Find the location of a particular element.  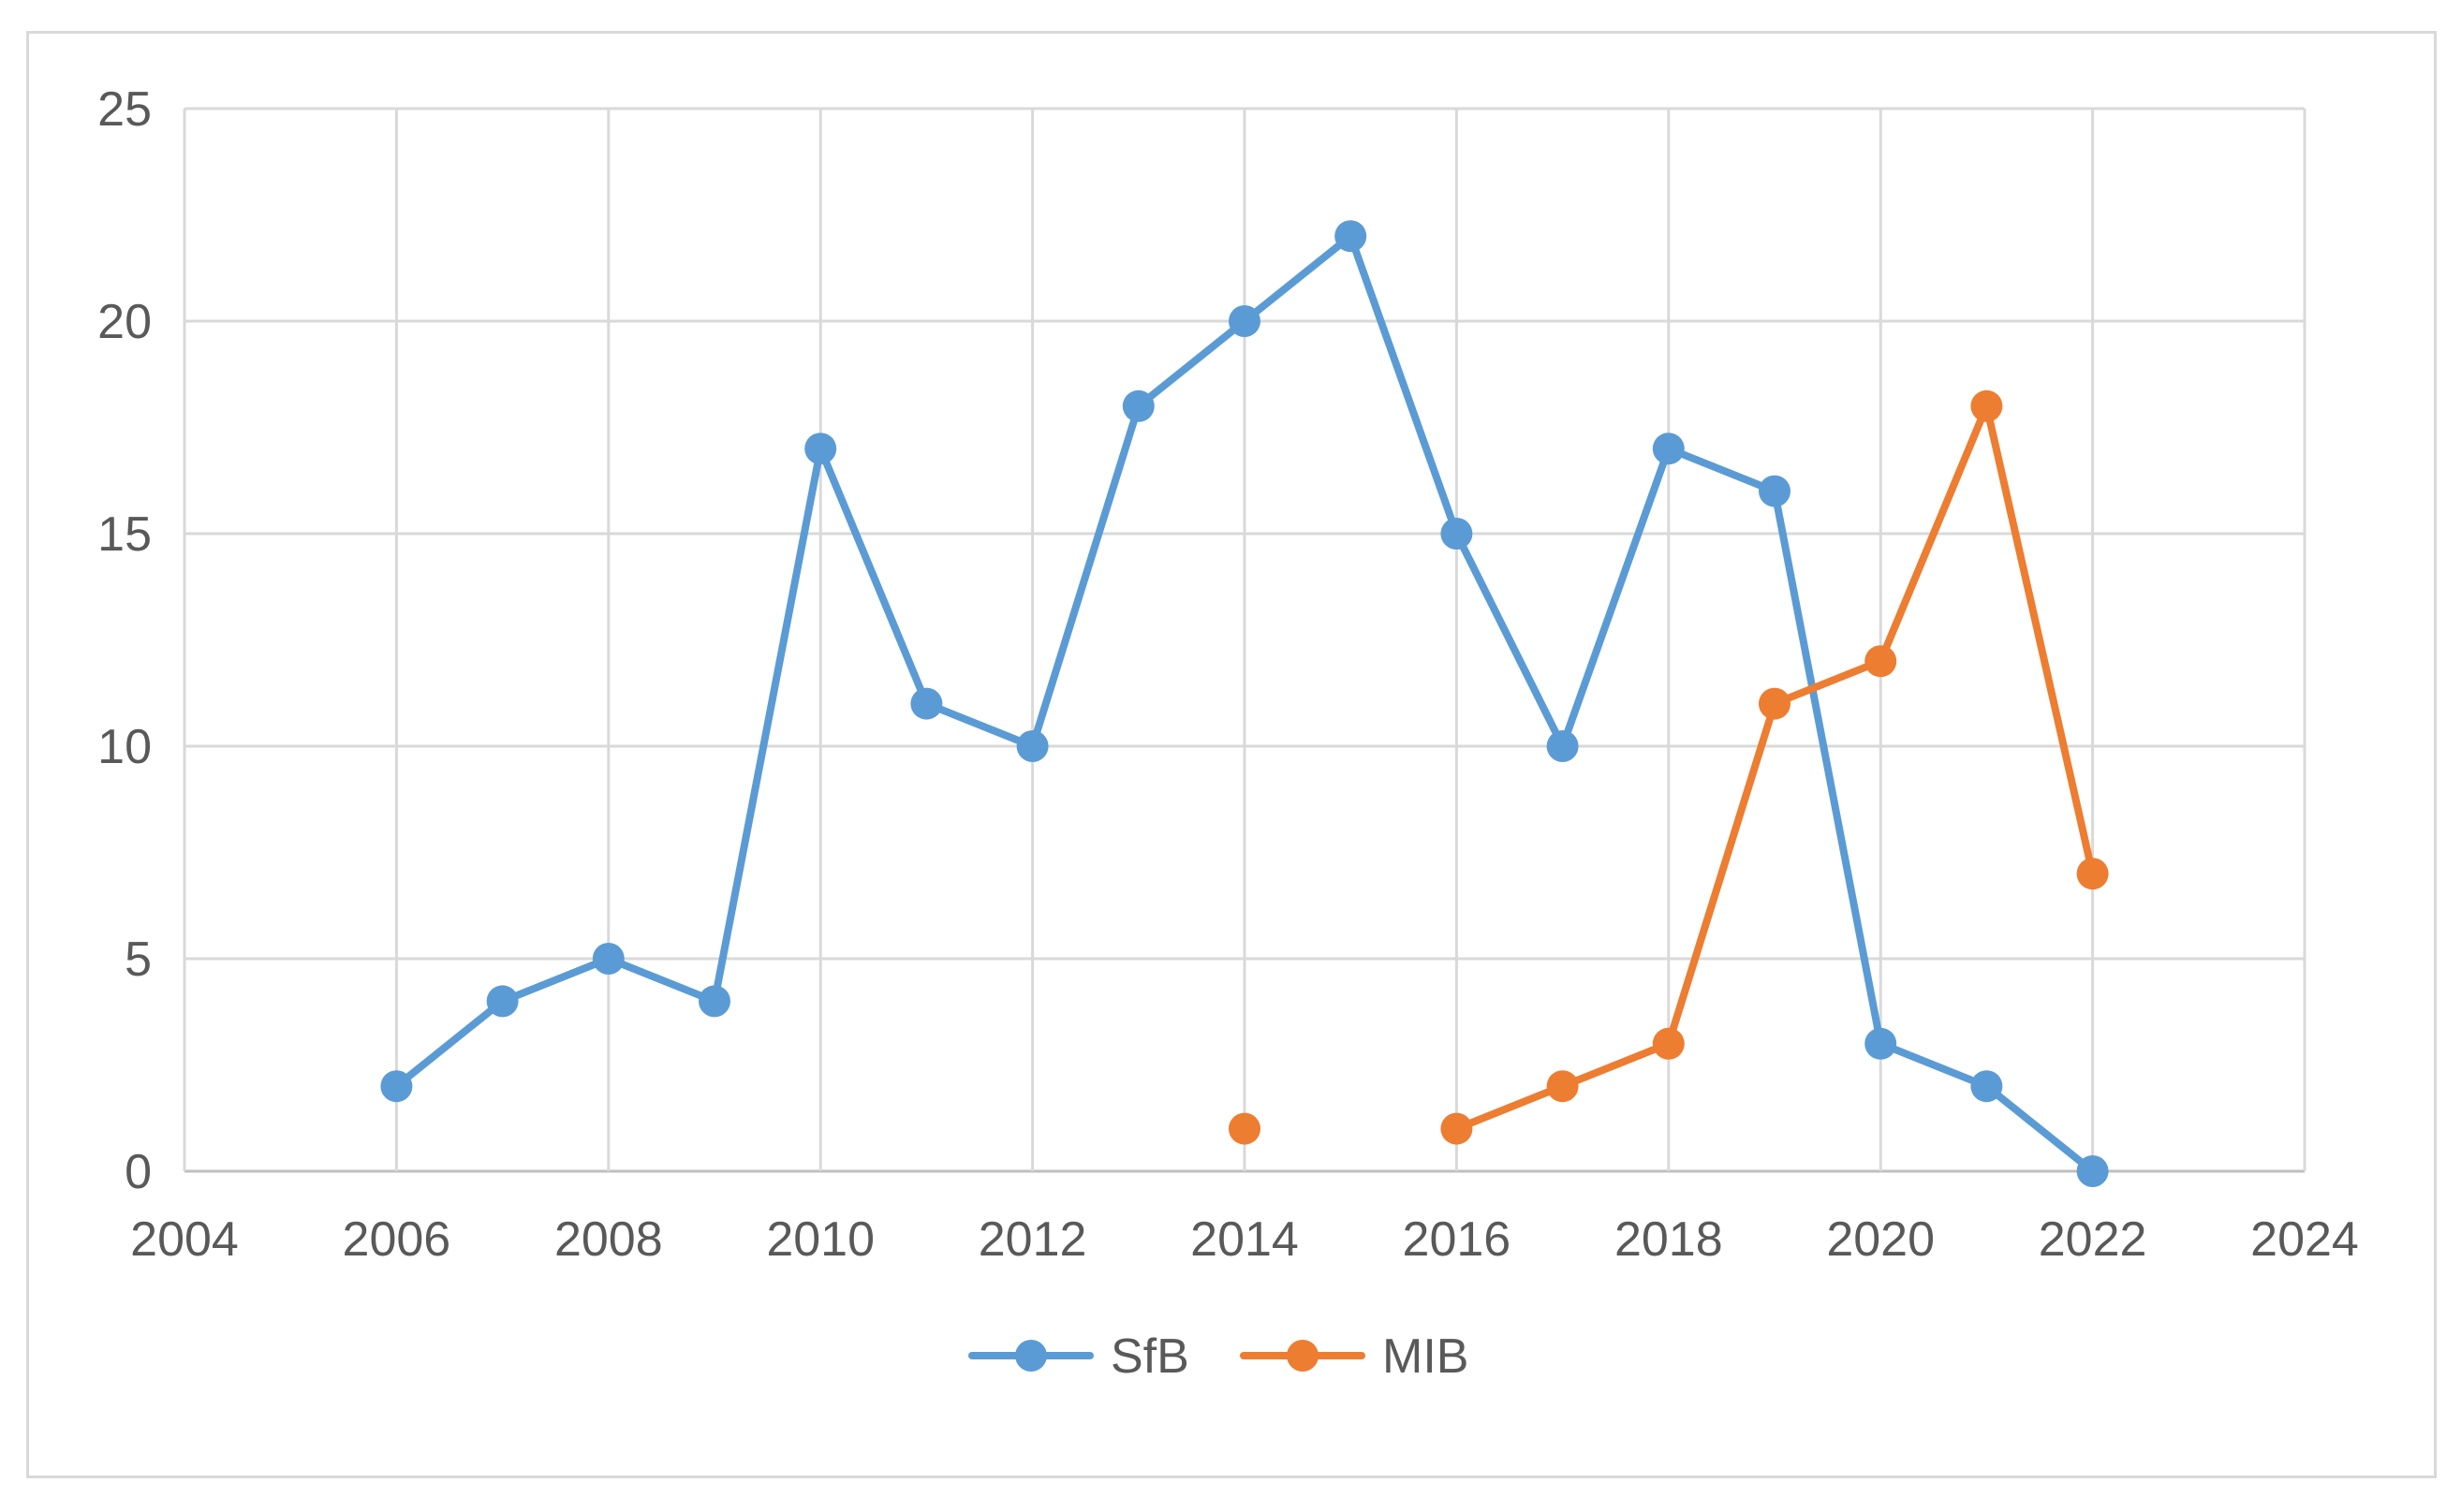

data-point-MIB-2020 is located at coordinates (1880, 661).